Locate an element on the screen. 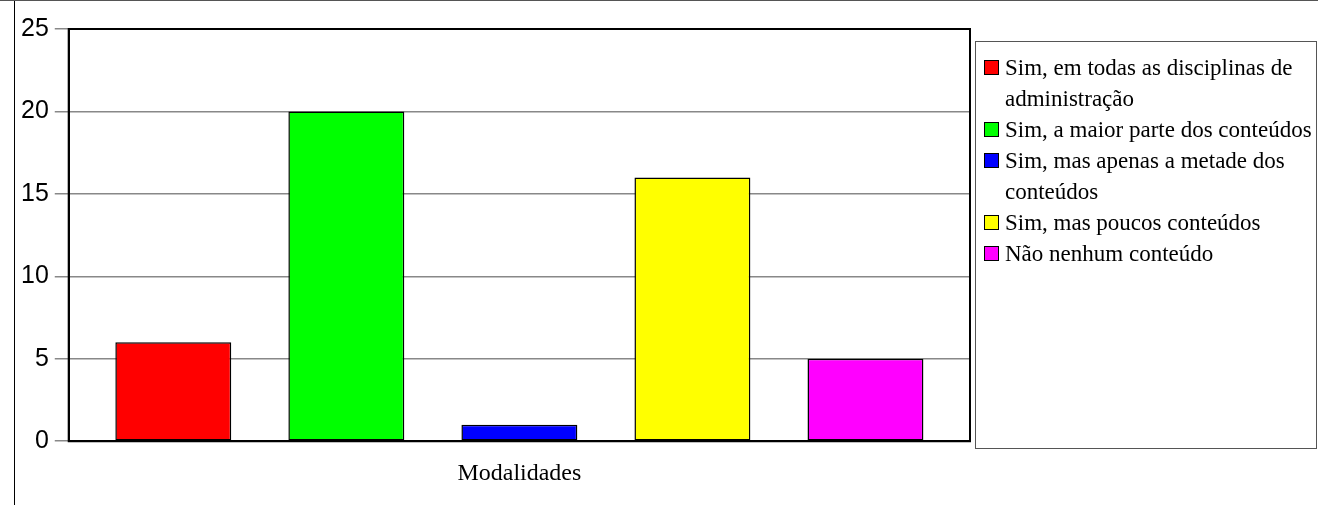 The image size is (1318, 505). y-tick-label: 25 is located at coordinates (35, 26).